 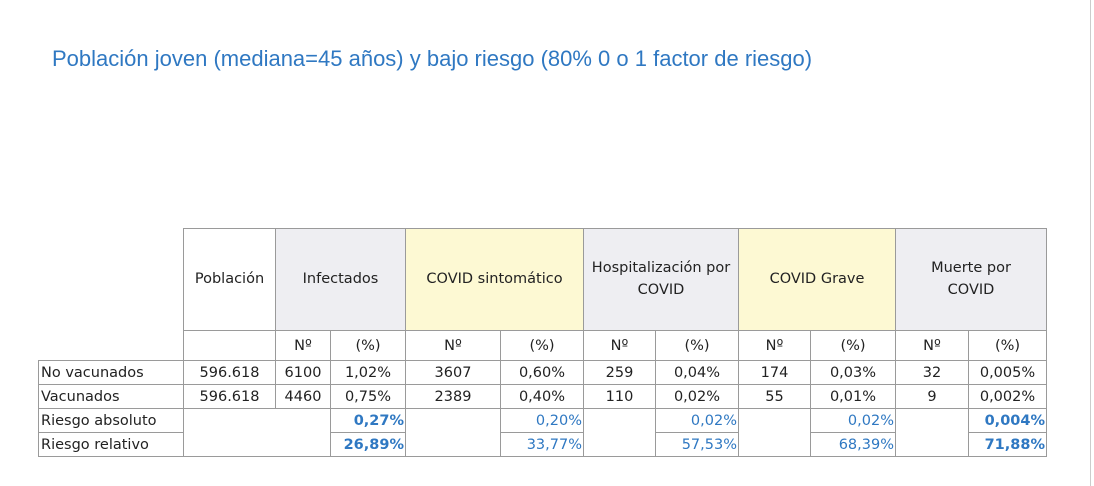 I want to click on cell: 55, so click(x=774, y=396).